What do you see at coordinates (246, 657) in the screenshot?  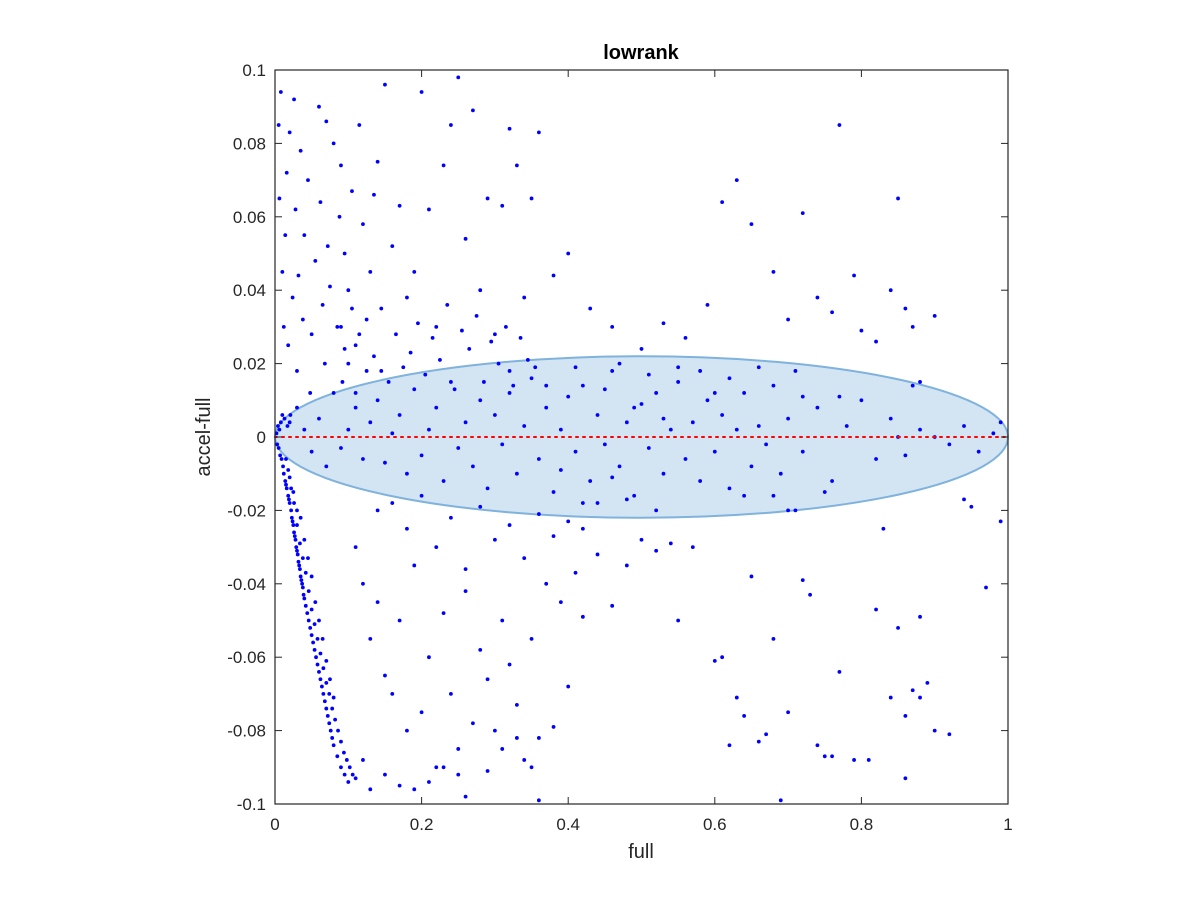 I see `y-tick-label: -0.06` at bounding box center [246, 657].